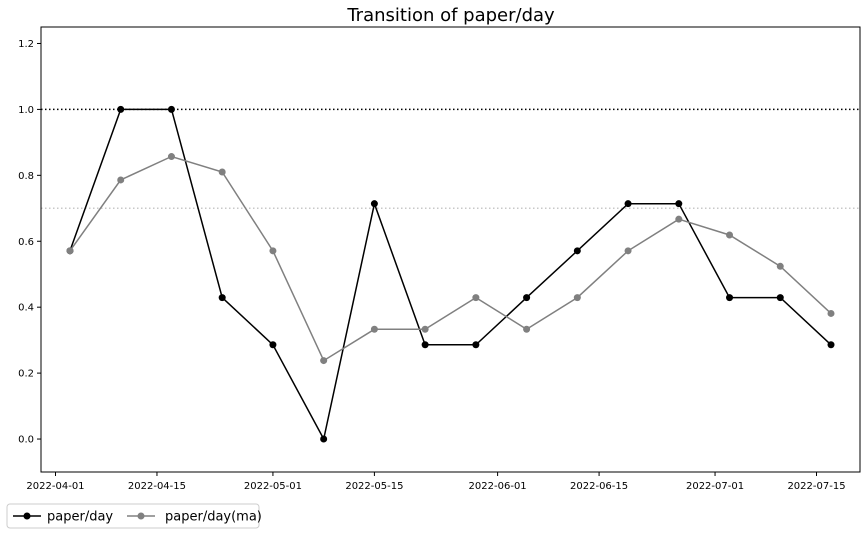 The height and width of the screenshot is (535, 867). Describe the element at coordinates (816, 486) in the screenshot. I see `x-tick-label: 2022-07-15` at that location.